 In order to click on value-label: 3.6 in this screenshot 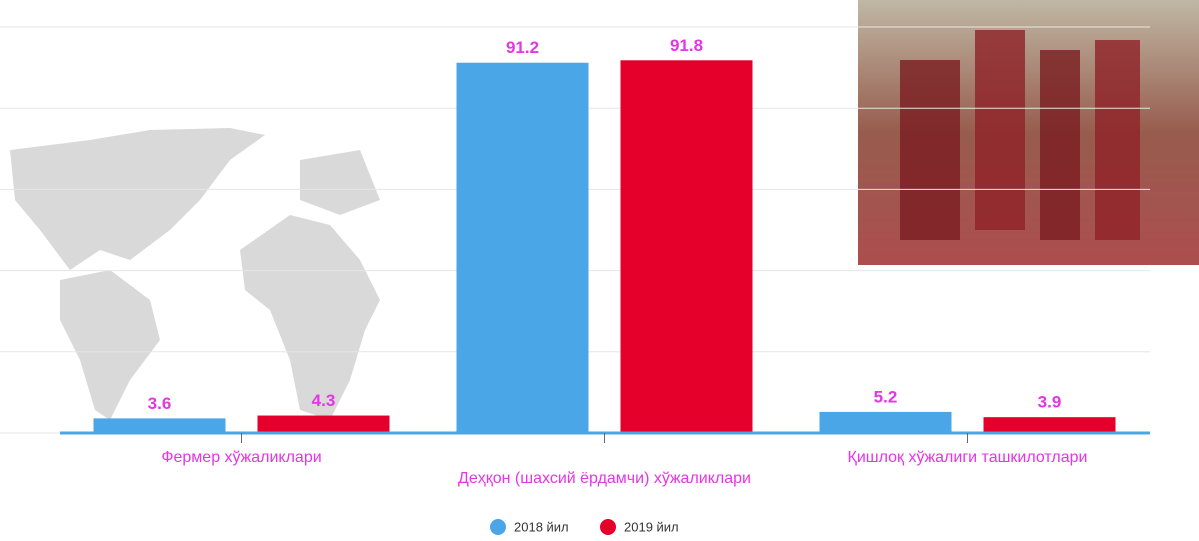, I will do `click(160, 403)`.